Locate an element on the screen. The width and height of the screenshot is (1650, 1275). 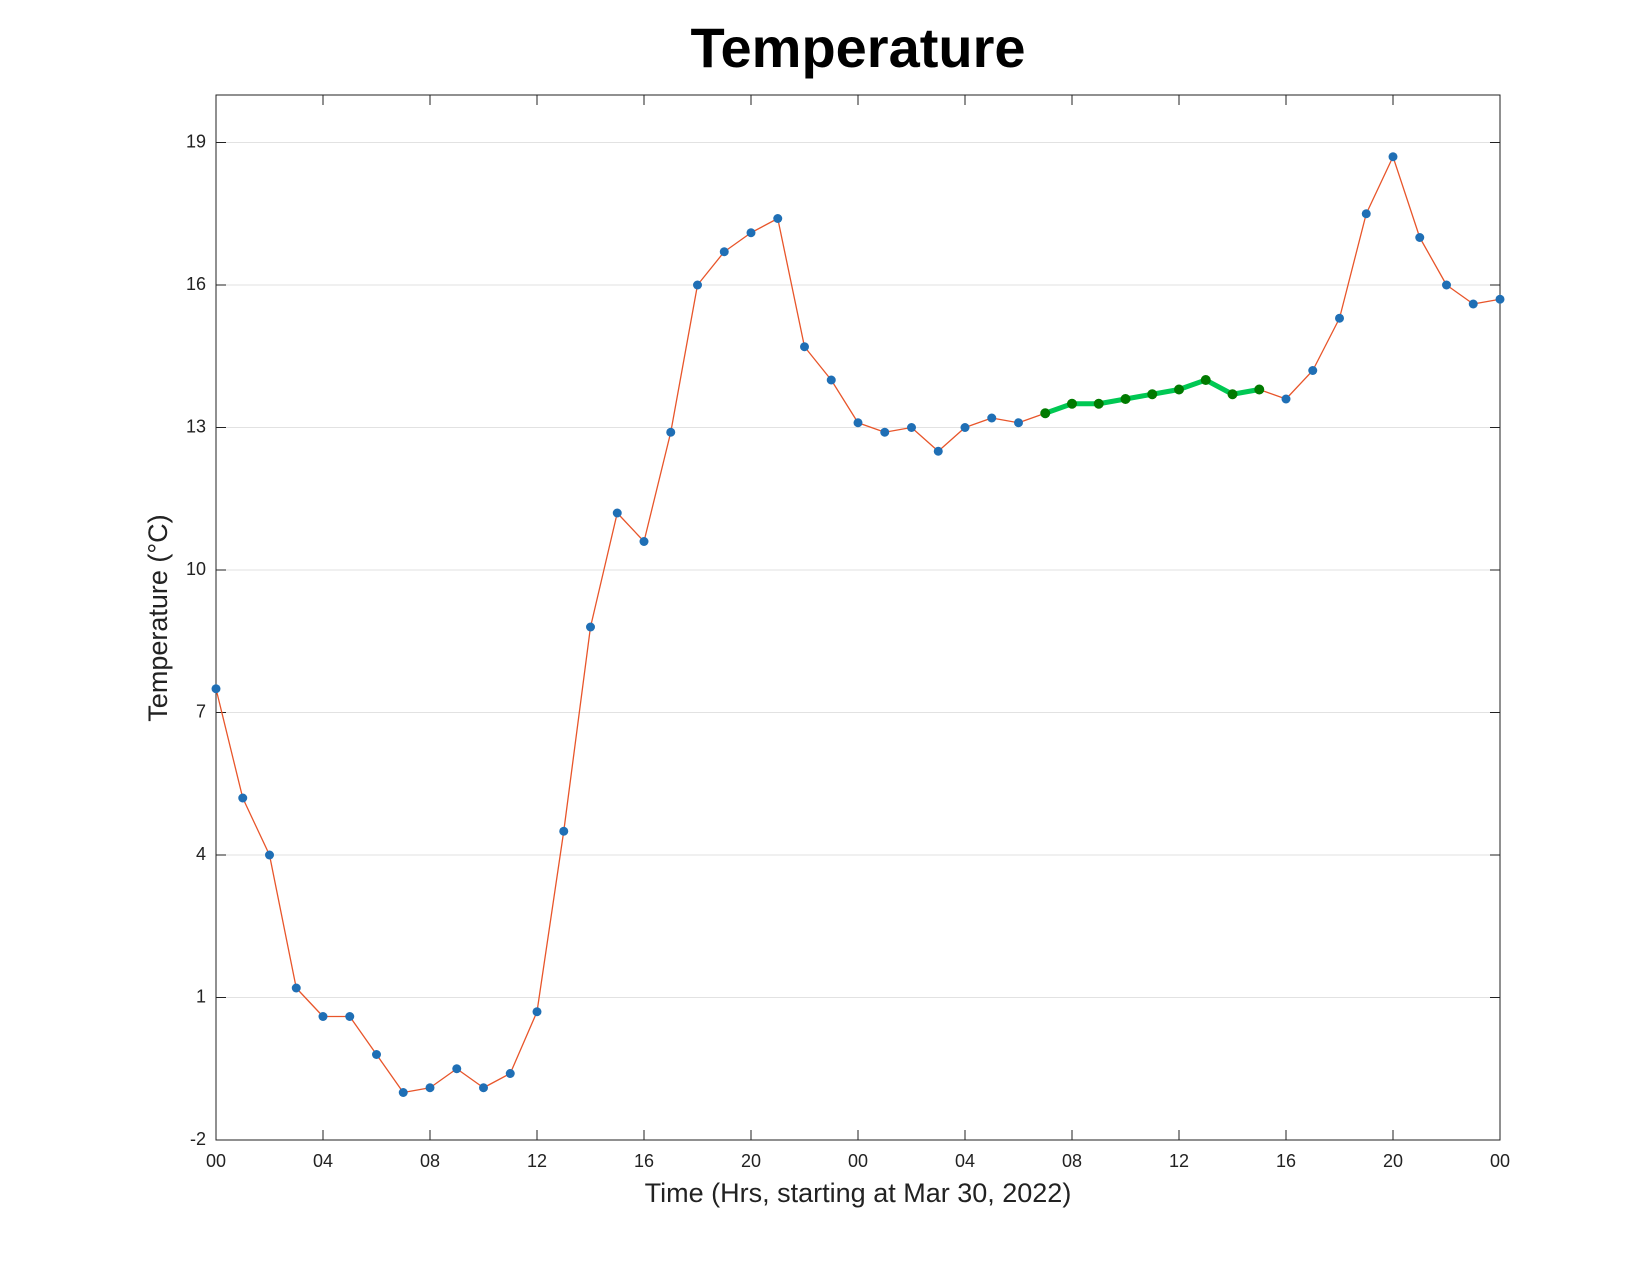
x-axis-label: Time (Hrs, starting at Mar 30, 2022) is located at coordinates (858, 1193).